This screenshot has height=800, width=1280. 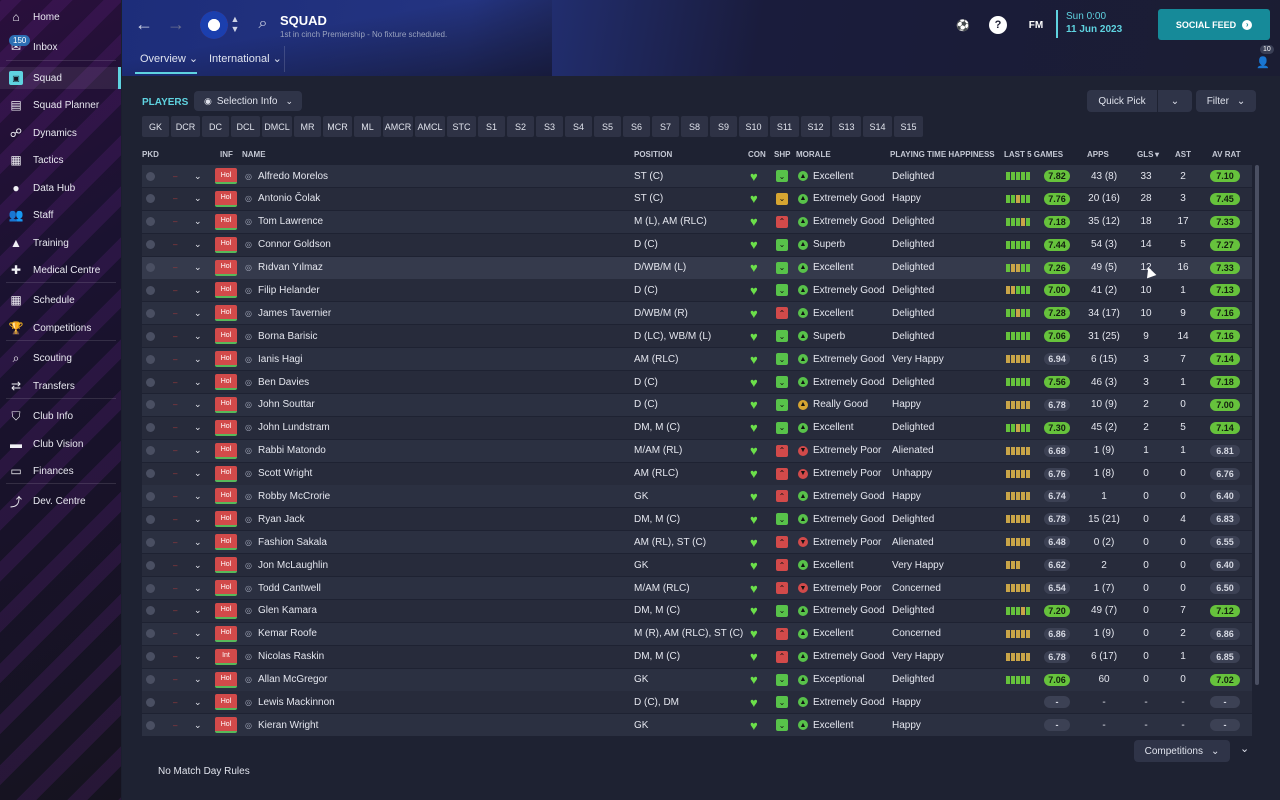 What do you see at coordinates (60, 105) in the screenshot?
I see `sidebar-item-squad-planner: ▤ Squad Planner` at bounding box center [60, 105].